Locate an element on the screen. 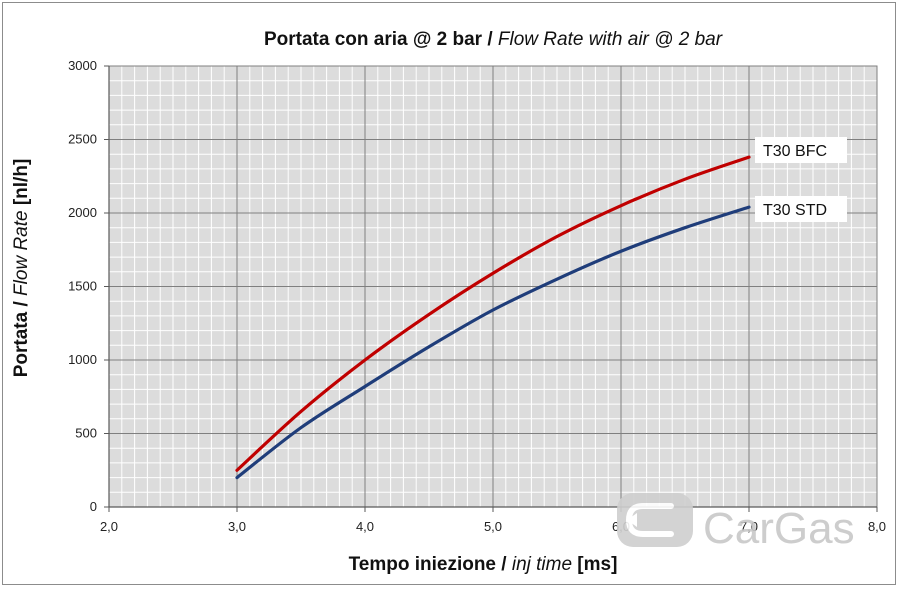 This screenshot has height=589, width=900. y-tick-label: 0 is located at coordinates (93, 506).